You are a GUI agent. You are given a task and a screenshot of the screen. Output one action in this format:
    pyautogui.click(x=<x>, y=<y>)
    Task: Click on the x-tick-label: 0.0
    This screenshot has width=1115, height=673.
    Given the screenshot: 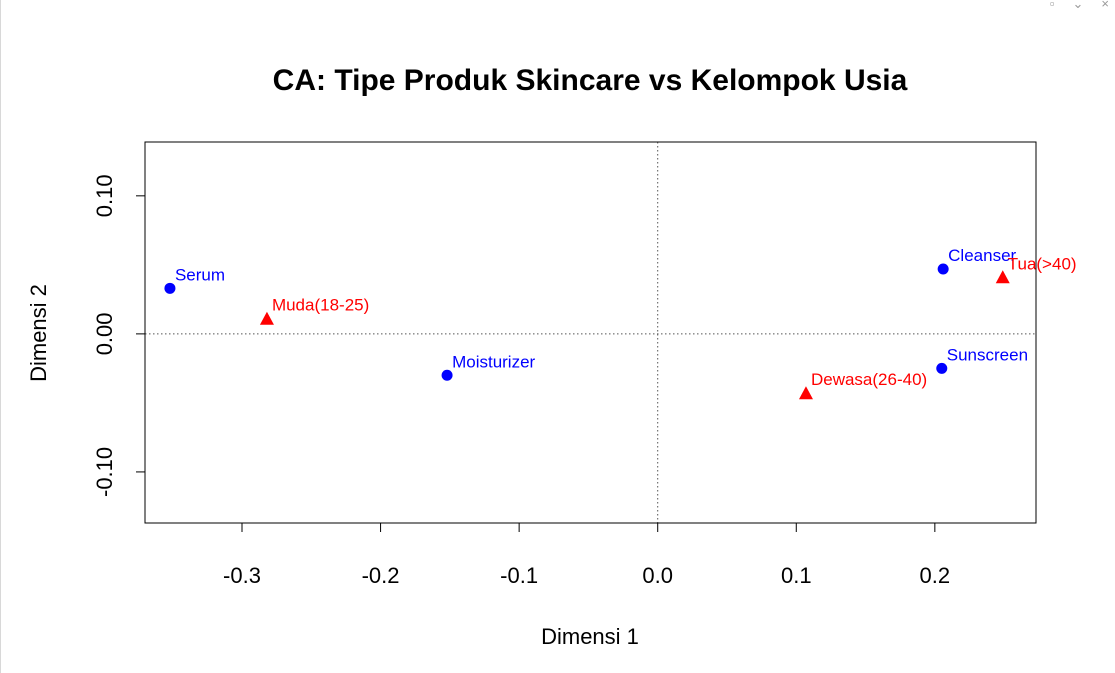 What is the action you would take?
    pyautogui.click(x=657, y=575)
    